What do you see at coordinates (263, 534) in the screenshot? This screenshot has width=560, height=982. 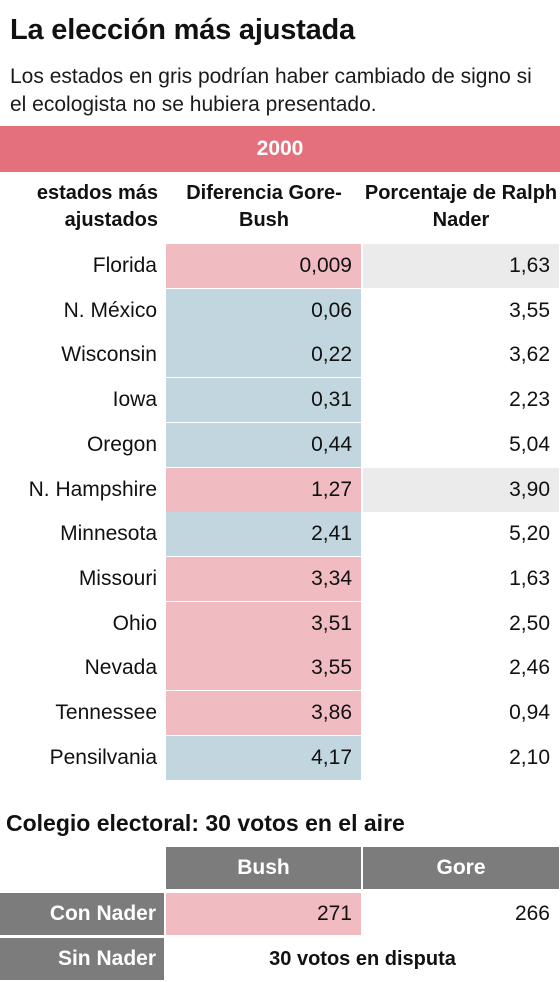 I see `diff-value: 2,41` at bounding box center [263, 534].